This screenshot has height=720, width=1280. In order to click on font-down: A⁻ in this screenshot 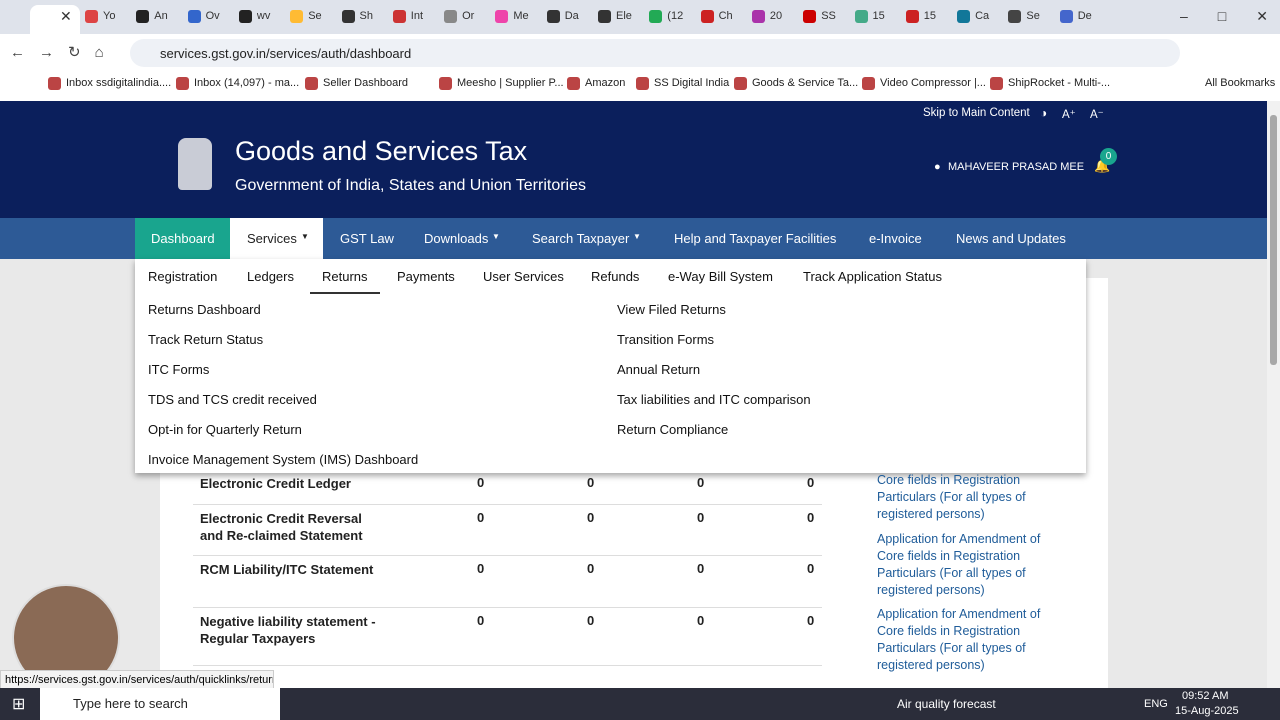, I will do `click(1097, 115)`.